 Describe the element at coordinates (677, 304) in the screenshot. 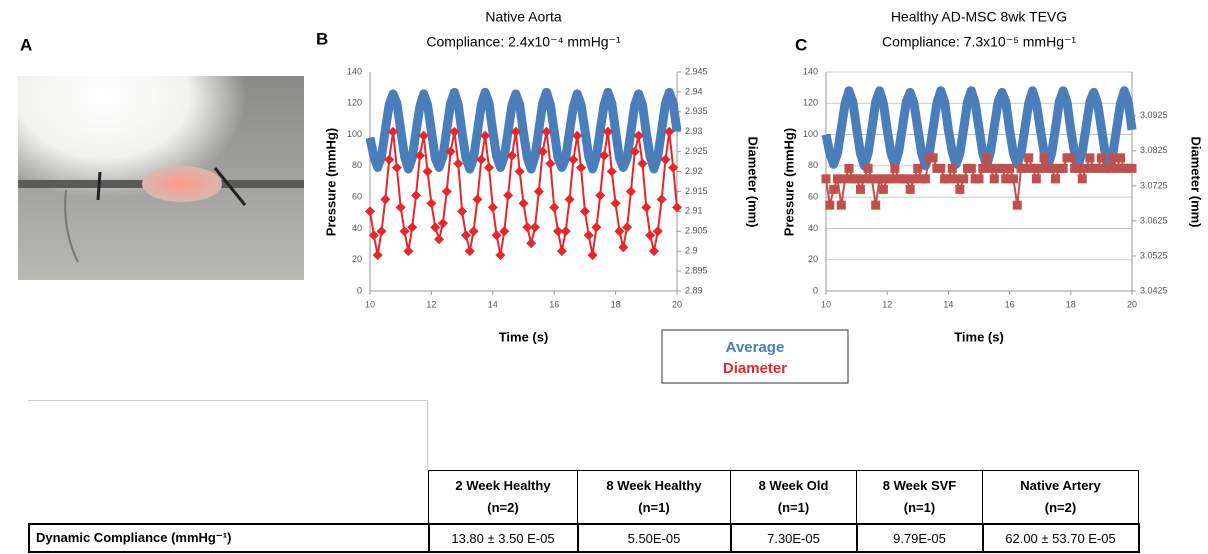

I see `x-tick-label: 20` at that location.